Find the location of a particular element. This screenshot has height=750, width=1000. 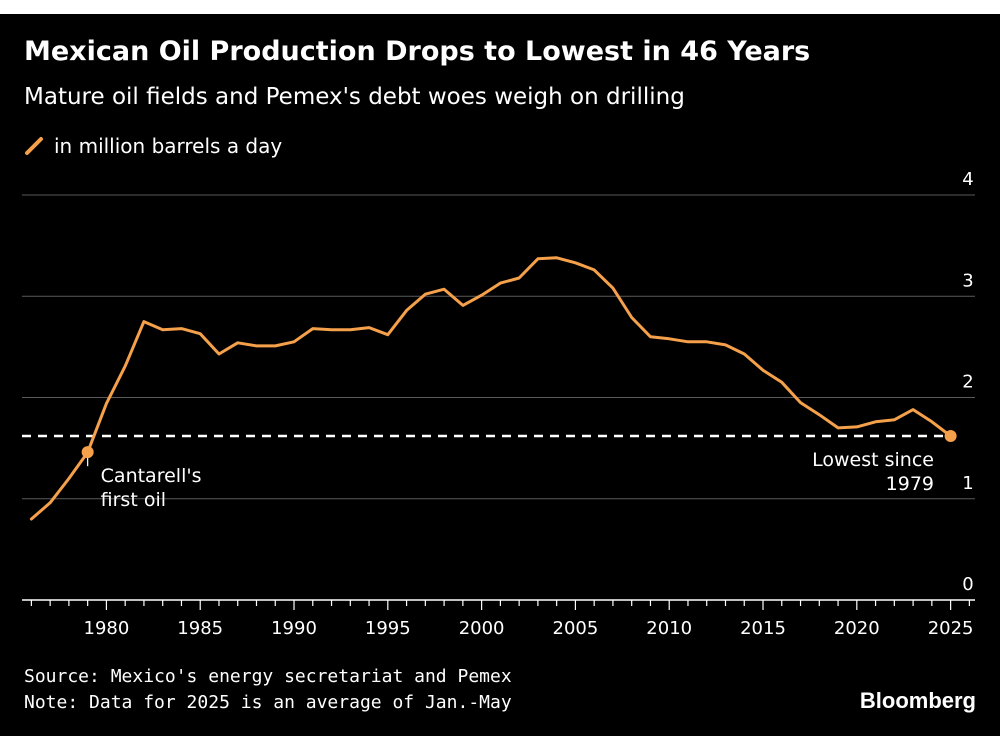

y-tick-label: 4 is located at coordinates (967, 179).